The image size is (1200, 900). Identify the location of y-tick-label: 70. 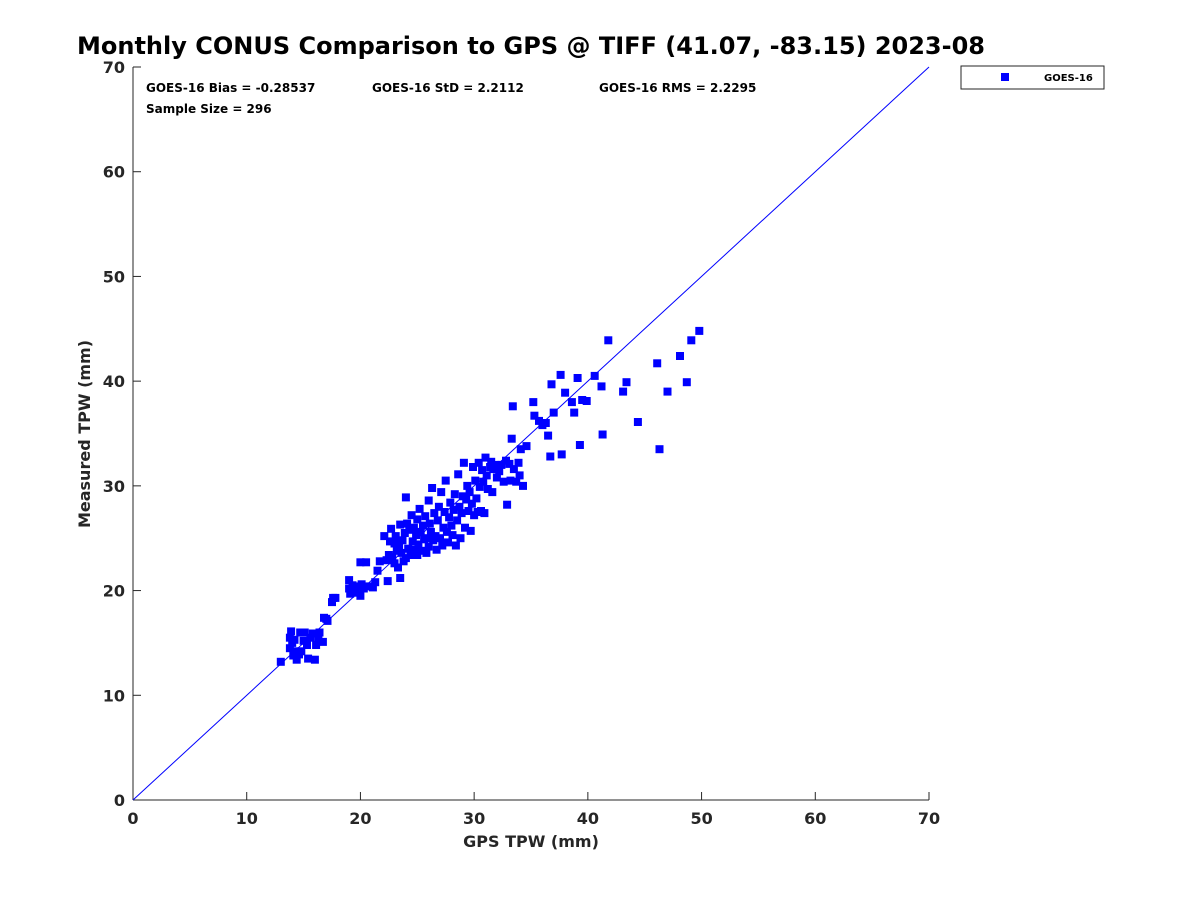
(114, 67).